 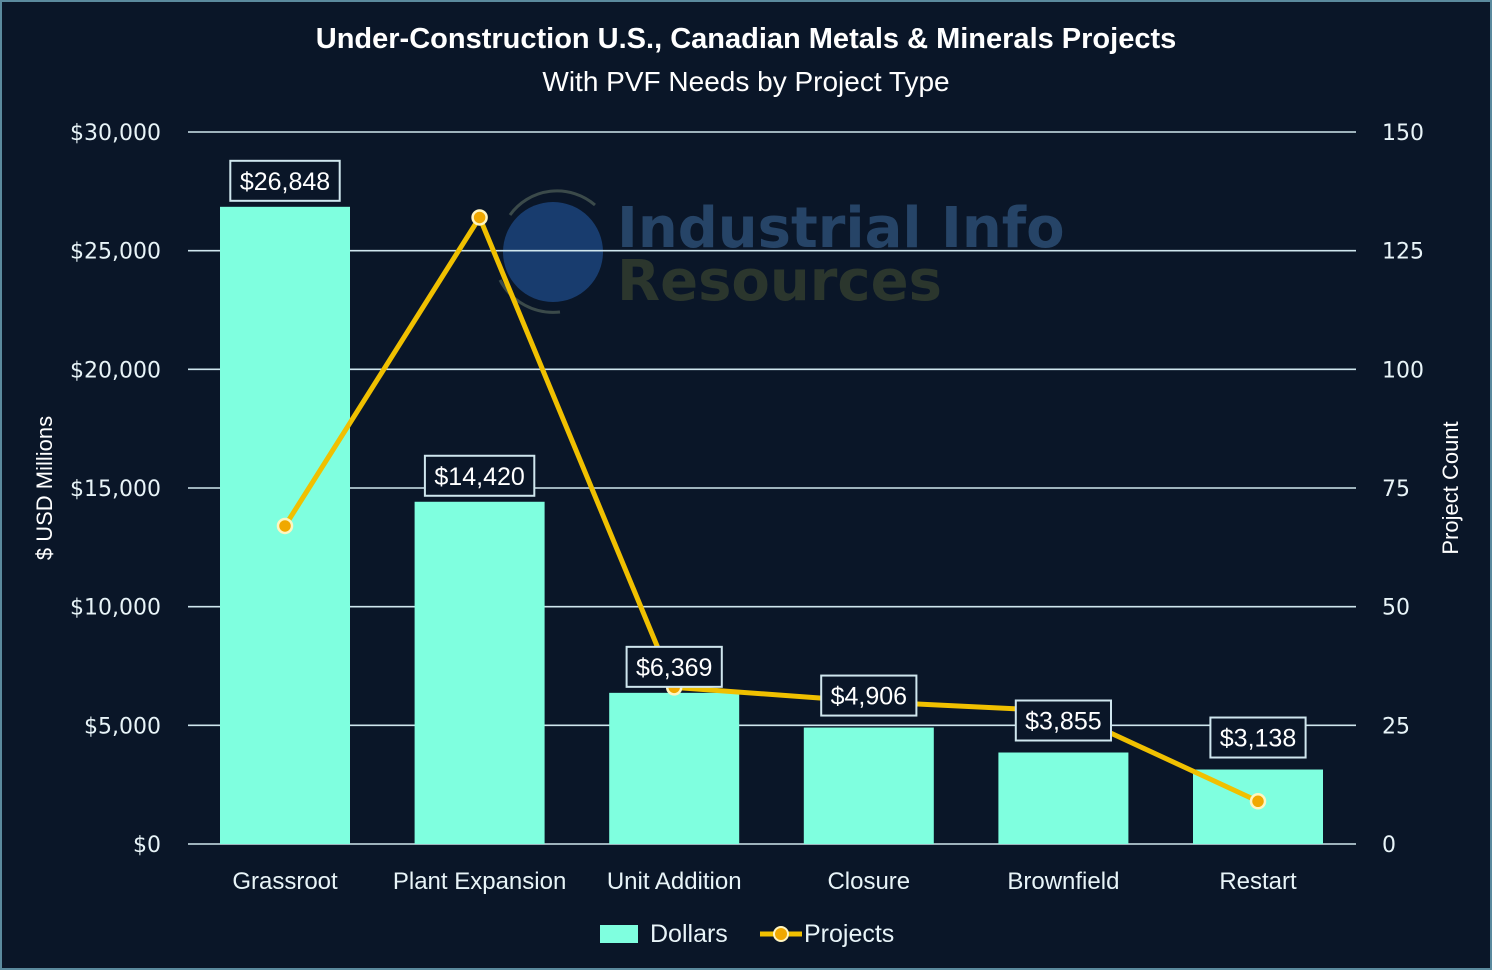 What do you see at coordinates (1403, 133) in the screenshot?
I see `y2-tick-label: 150` at bounding box center [1403, 133].